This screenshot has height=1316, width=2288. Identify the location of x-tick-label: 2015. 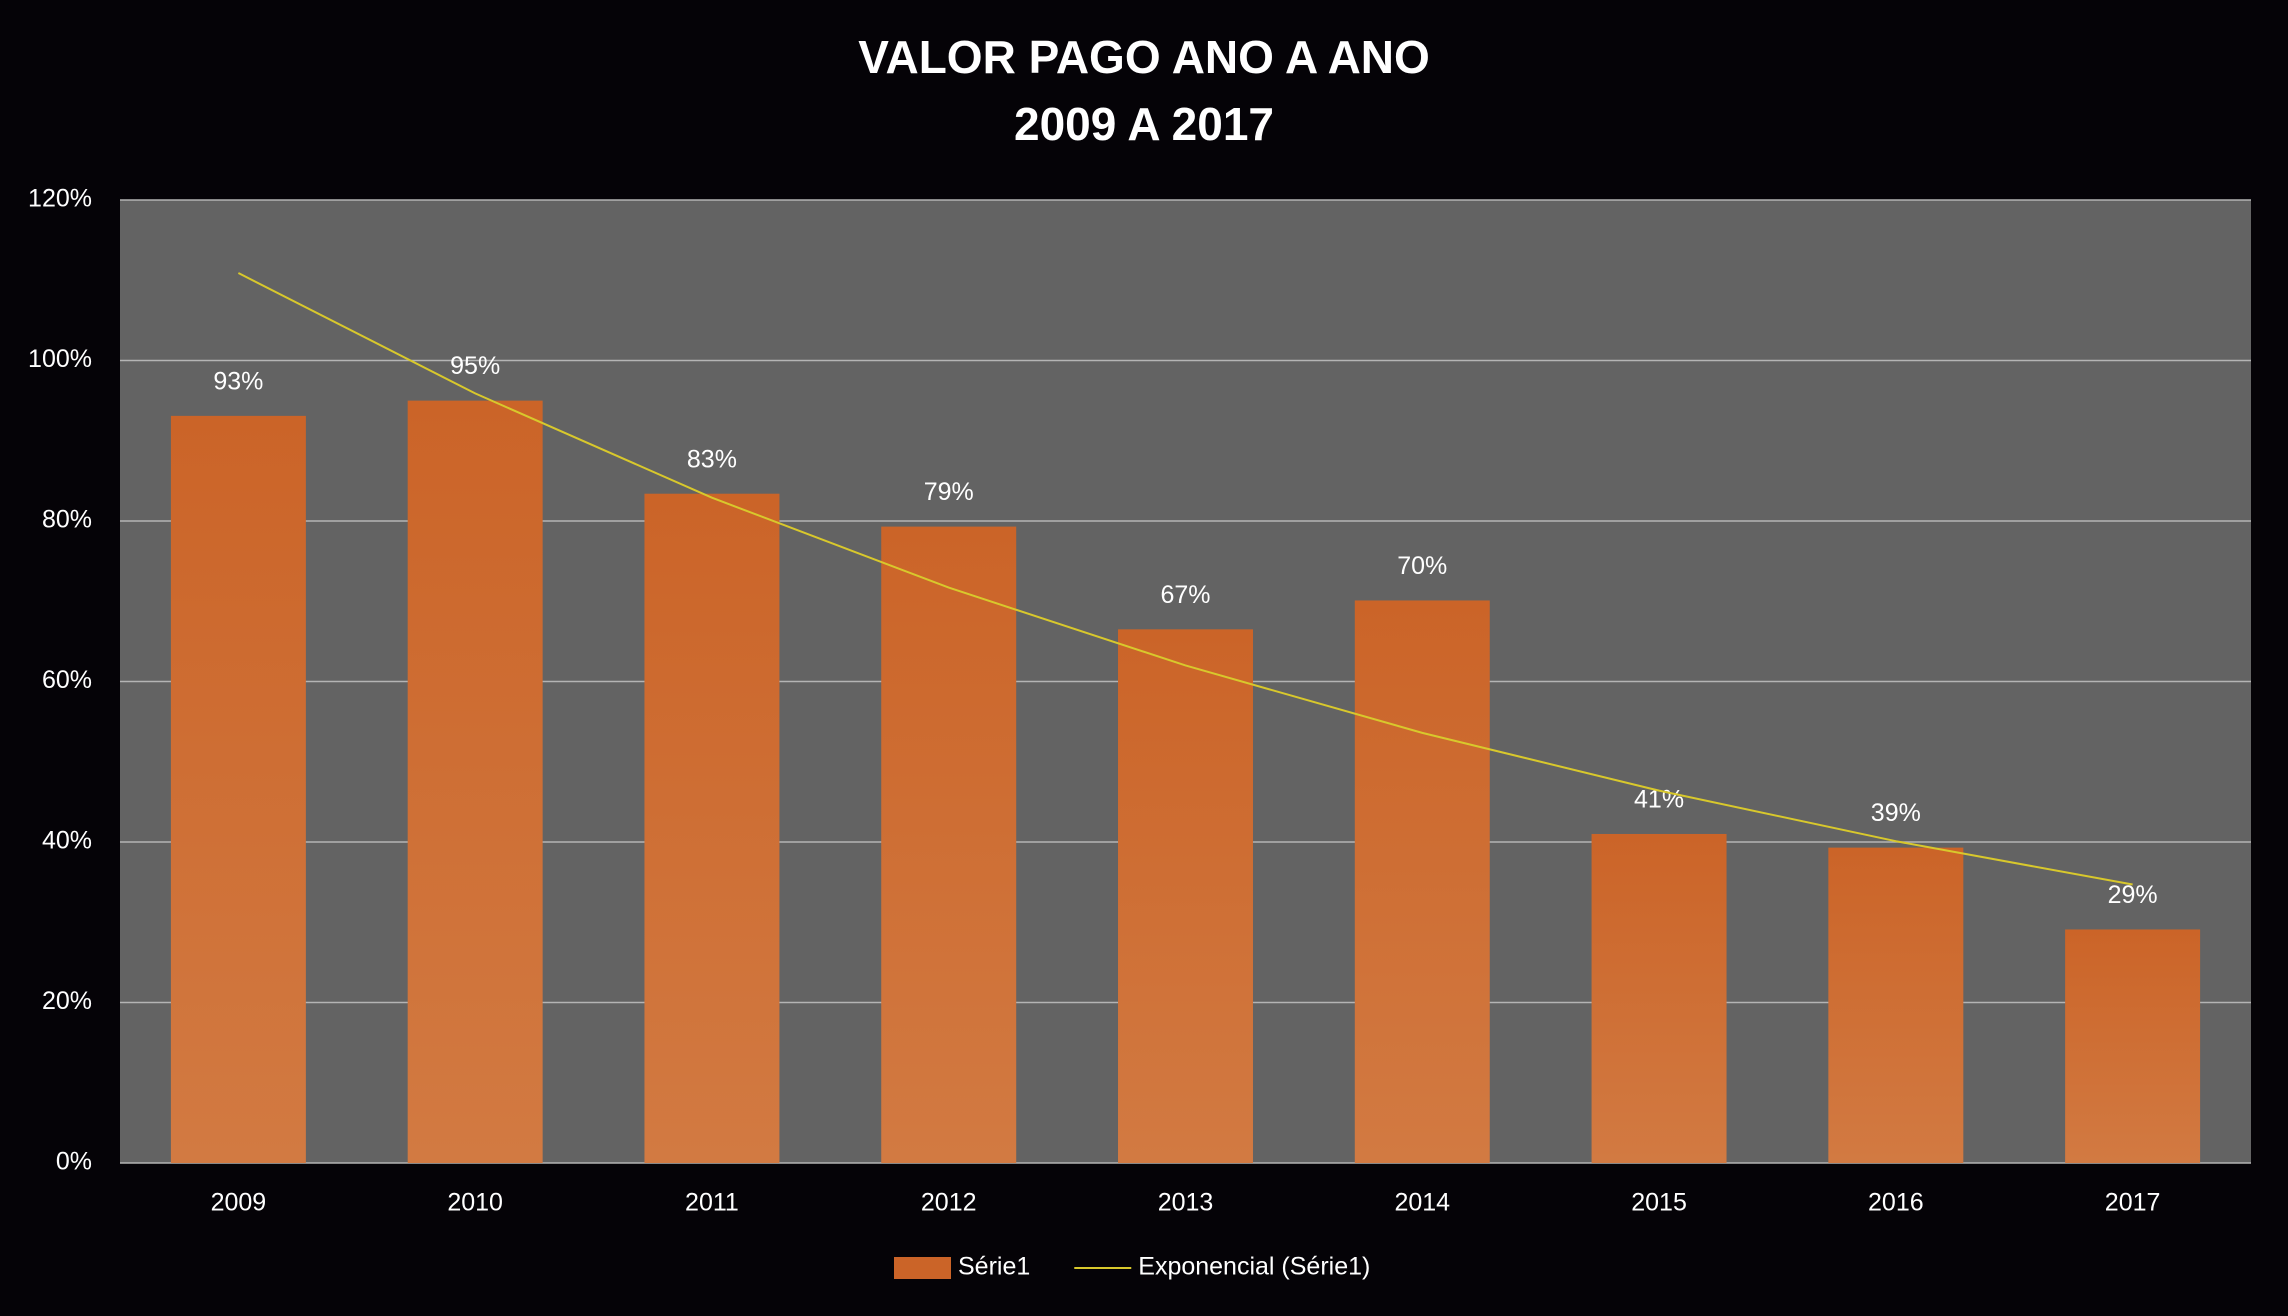
(1659, 1203).